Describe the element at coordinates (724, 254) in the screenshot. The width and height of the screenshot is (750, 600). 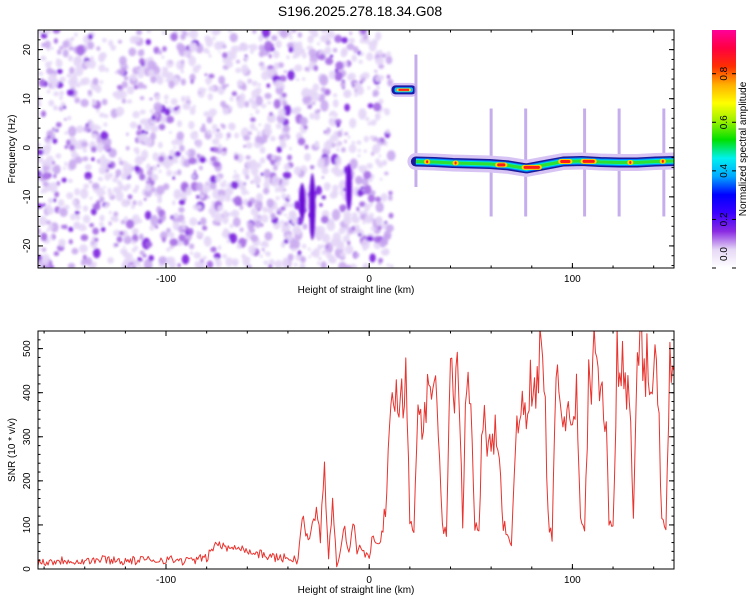
I see `colorbar-tick-label: 0.0` at that location.